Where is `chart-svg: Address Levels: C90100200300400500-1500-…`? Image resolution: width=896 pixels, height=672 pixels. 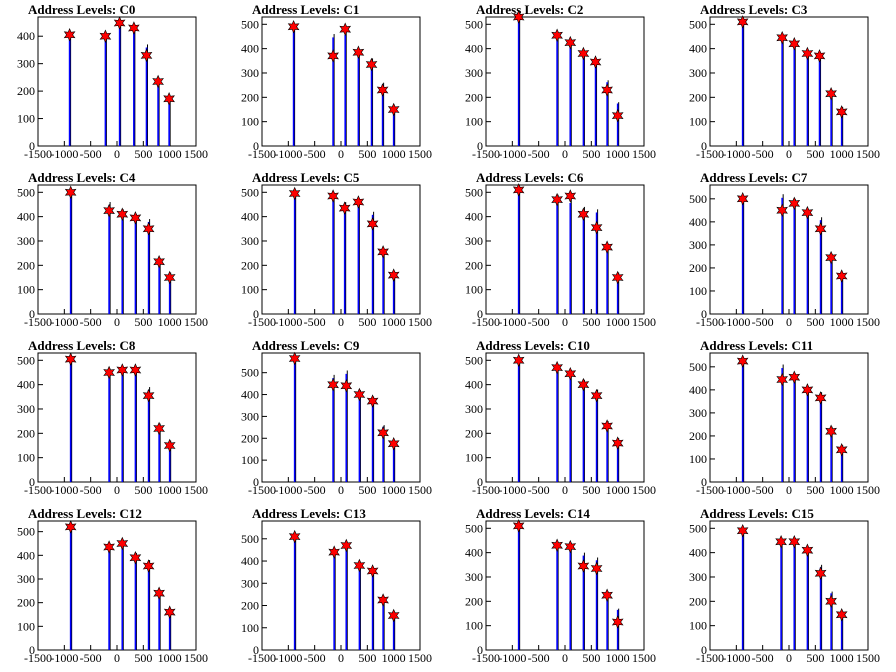
chart-svg: Address Levels: C90100200300400500-1500-… is located at coordinates (336, 417).